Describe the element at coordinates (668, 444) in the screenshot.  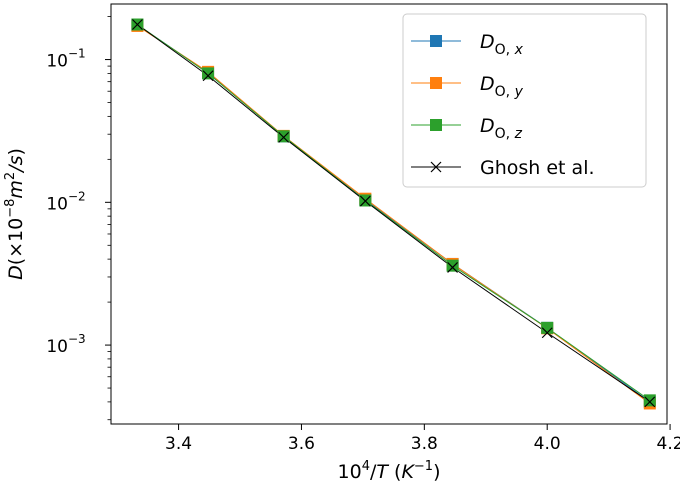
I see `x-tick-label: 4.2` at that location.